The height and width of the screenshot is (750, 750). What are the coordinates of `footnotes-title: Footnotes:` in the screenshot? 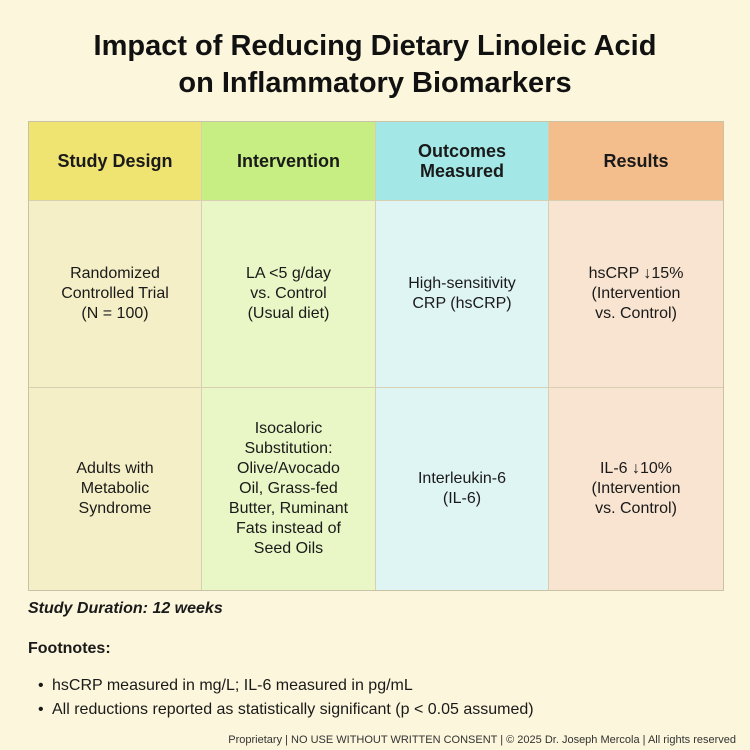 It's located at (69, 648).